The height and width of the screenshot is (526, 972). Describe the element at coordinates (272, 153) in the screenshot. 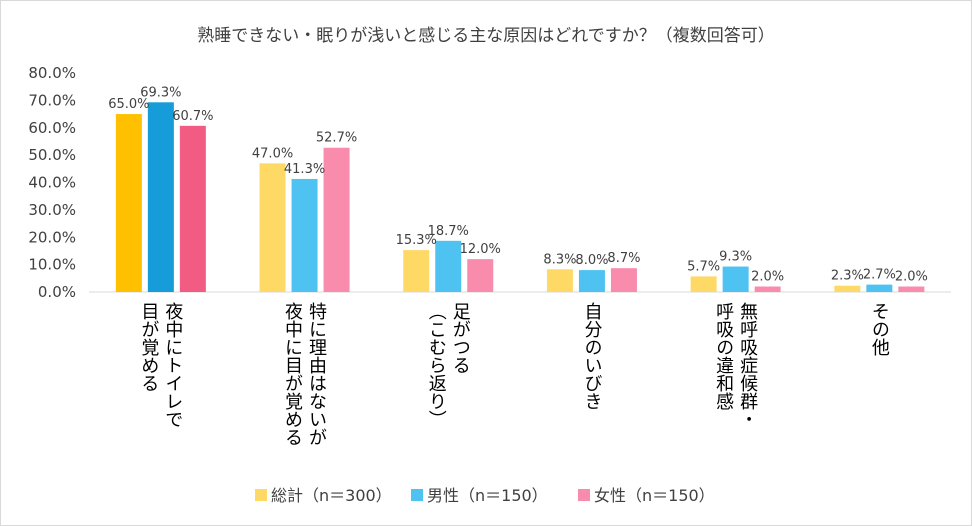

I see `data-label: 47.0%` at that location.